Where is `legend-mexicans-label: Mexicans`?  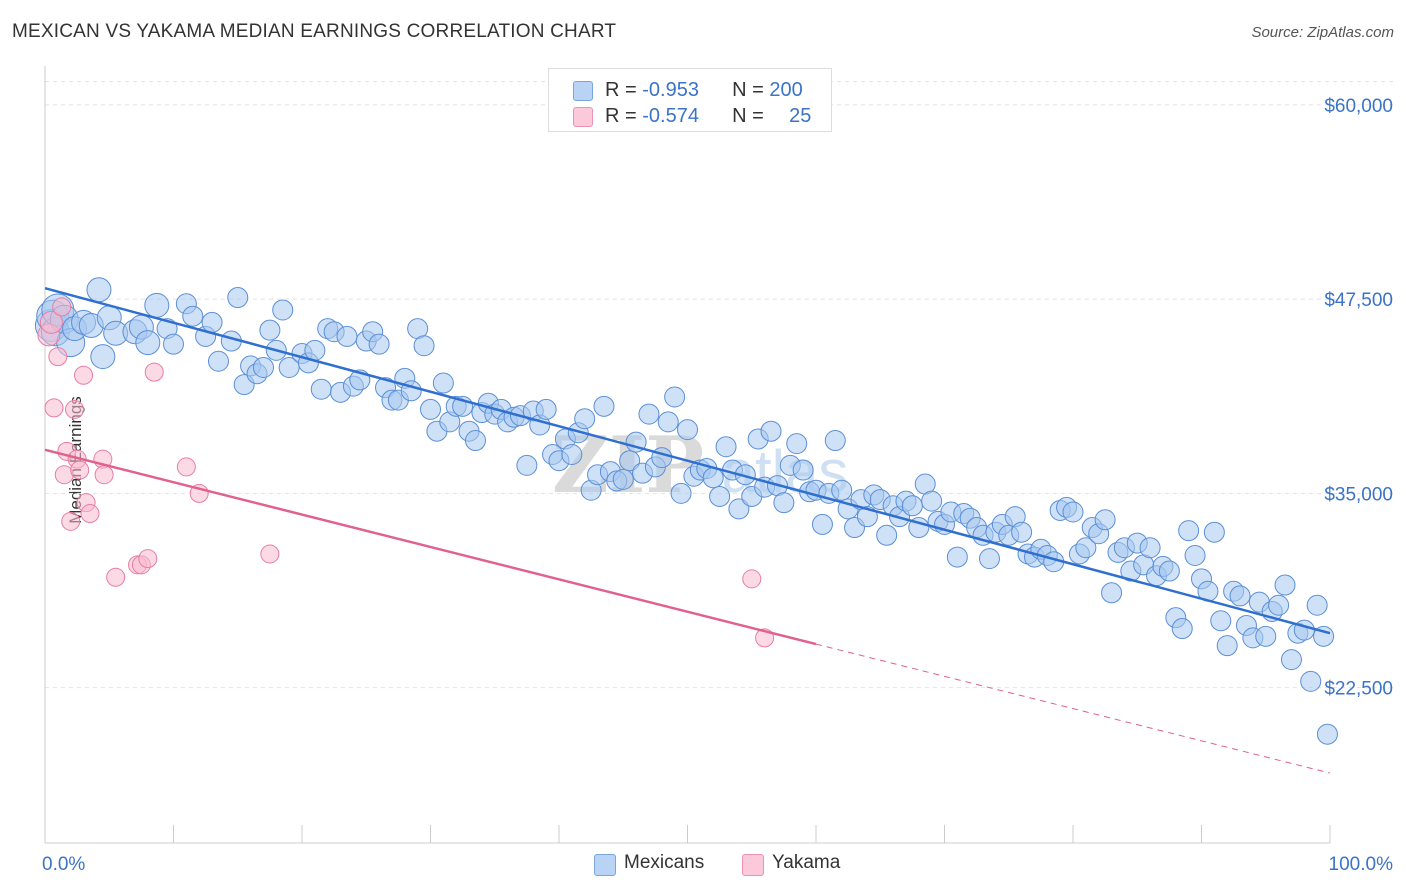 legend-mexicans-label: Mexicans is located at coordinates (664, 862).